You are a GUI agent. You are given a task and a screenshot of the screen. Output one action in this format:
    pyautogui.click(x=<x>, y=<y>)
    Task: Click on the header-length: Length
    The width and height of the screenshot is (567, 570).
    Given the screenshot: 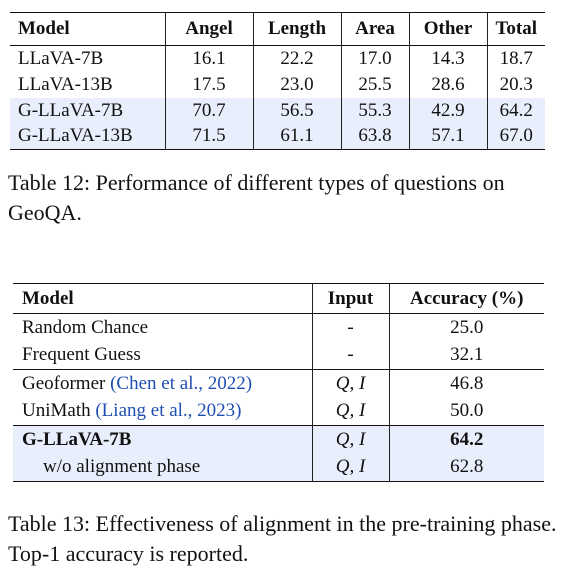 What is the action you would take?
    pyautogui.click(x=296, y=29)
    